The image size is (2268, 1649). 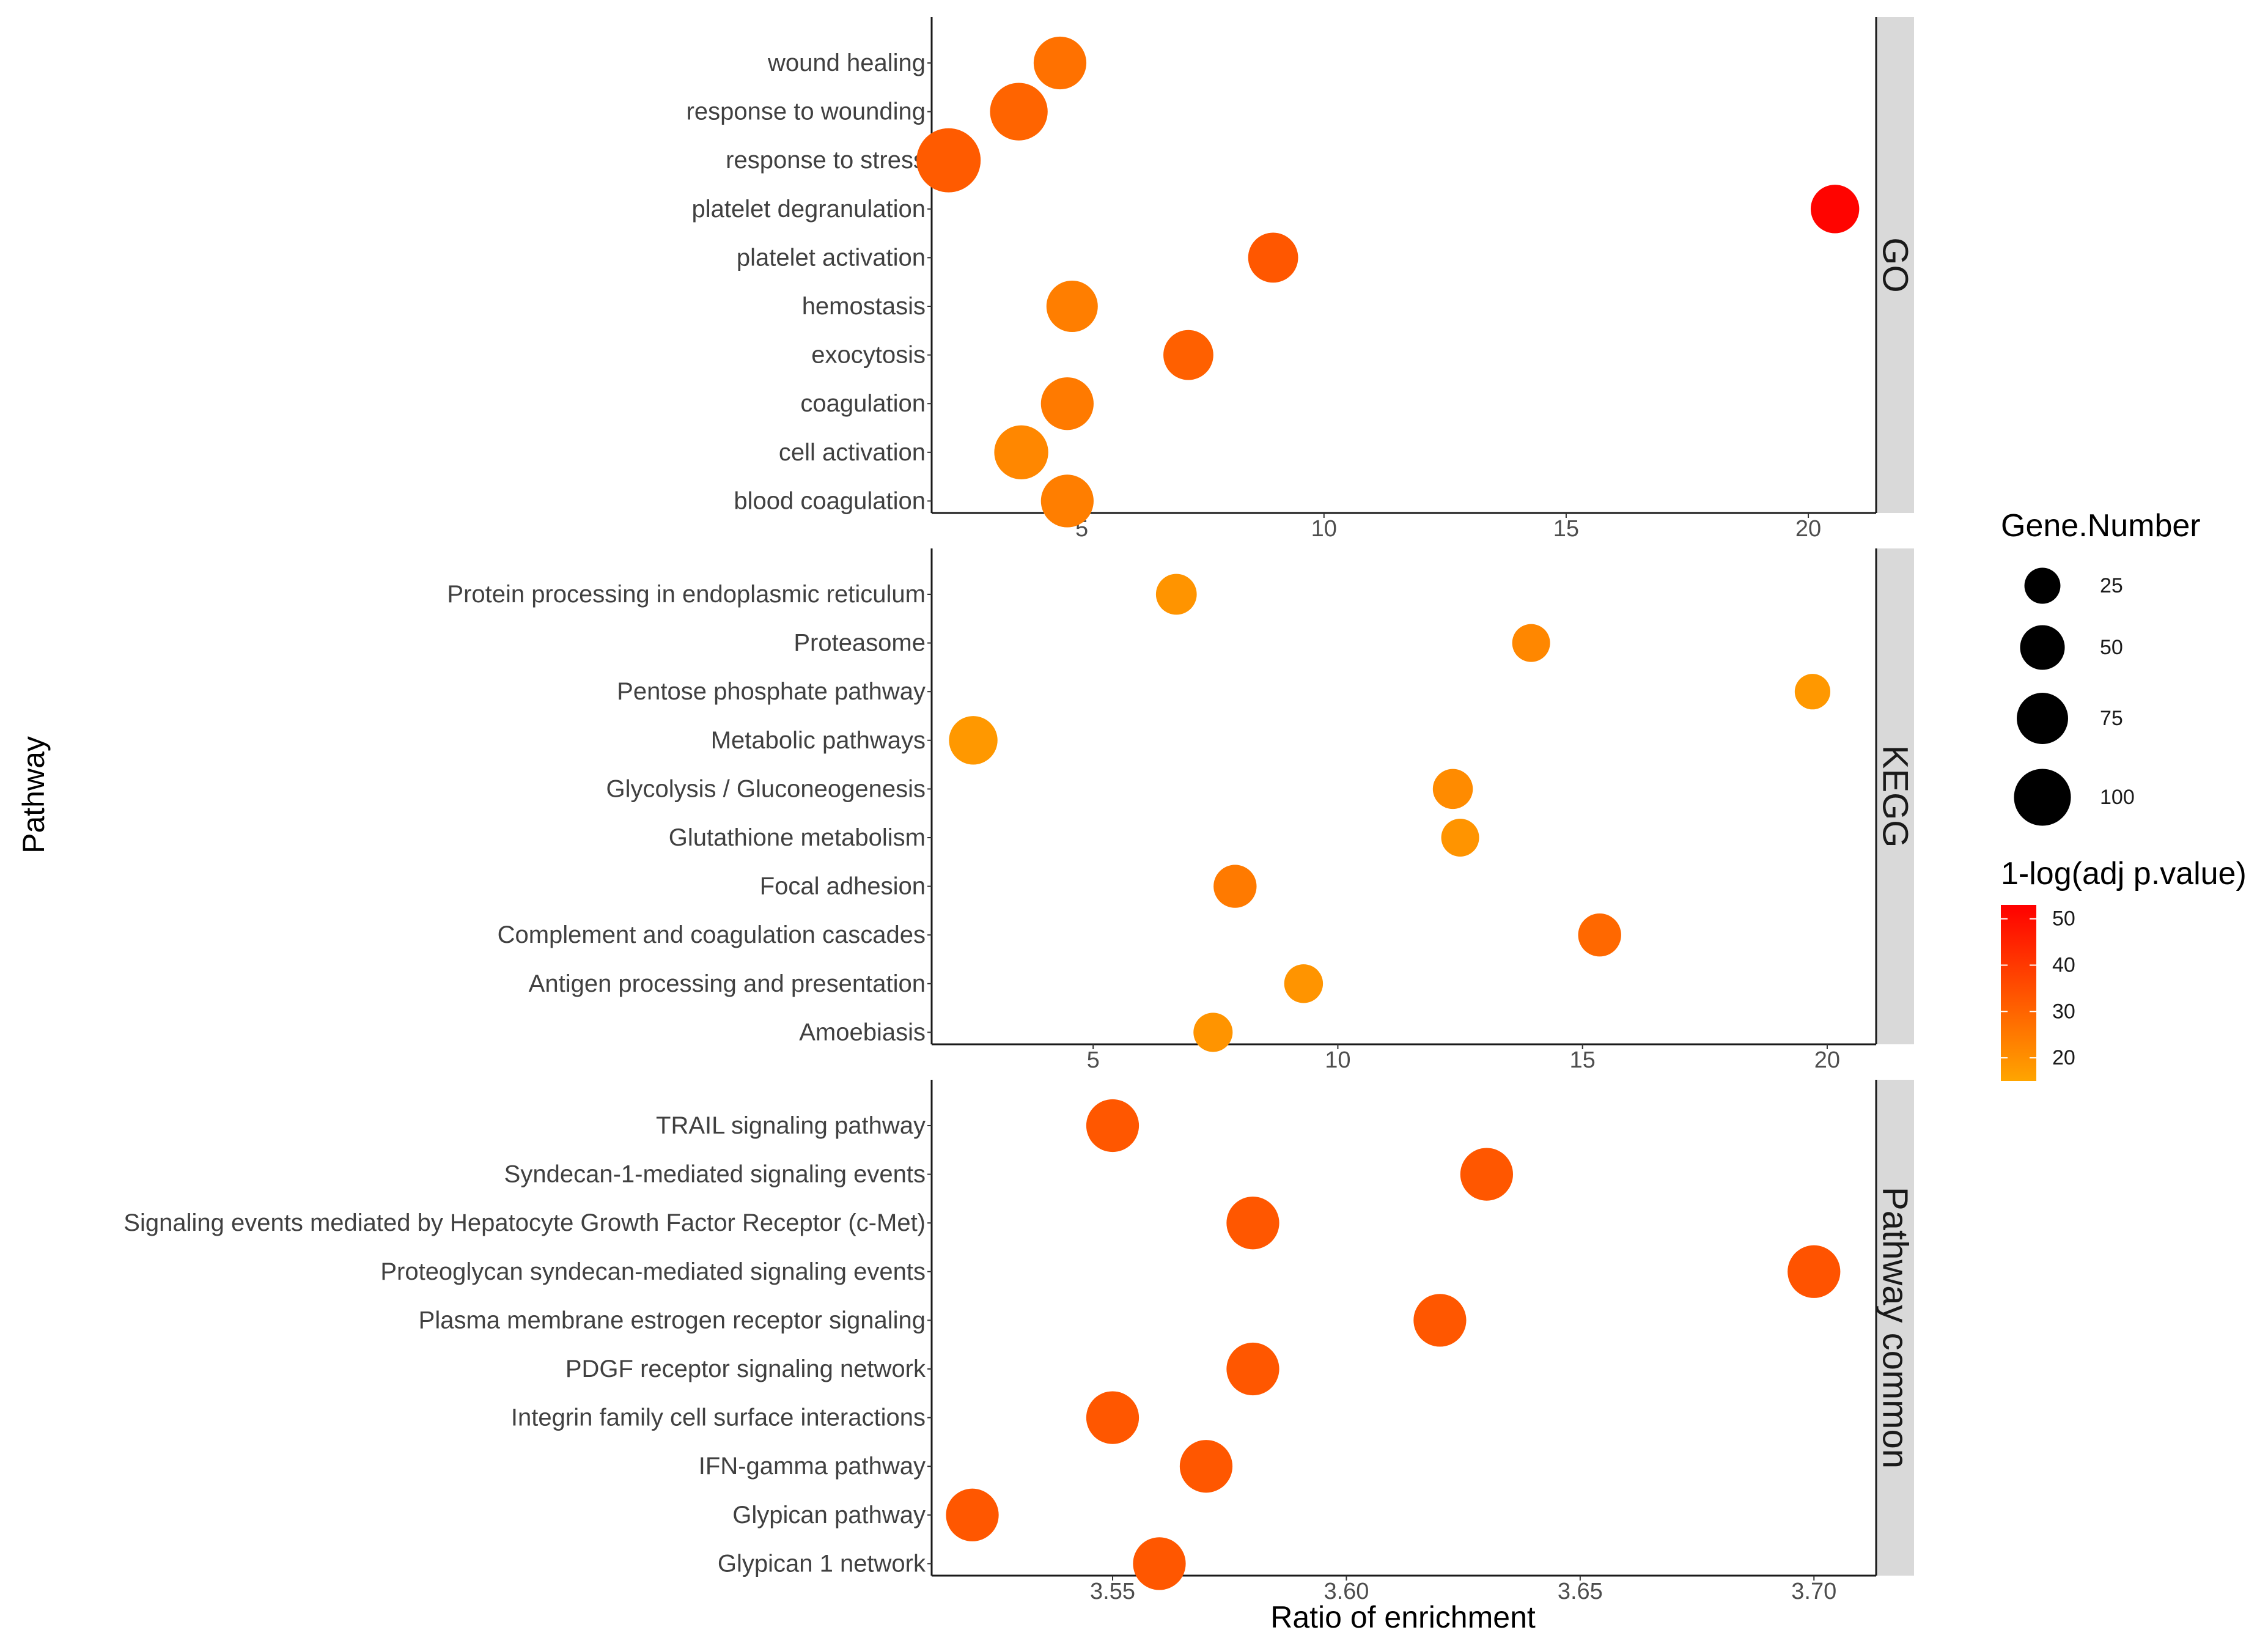 I want to click on color-key-label: 40, so click(x=2063, y=965).